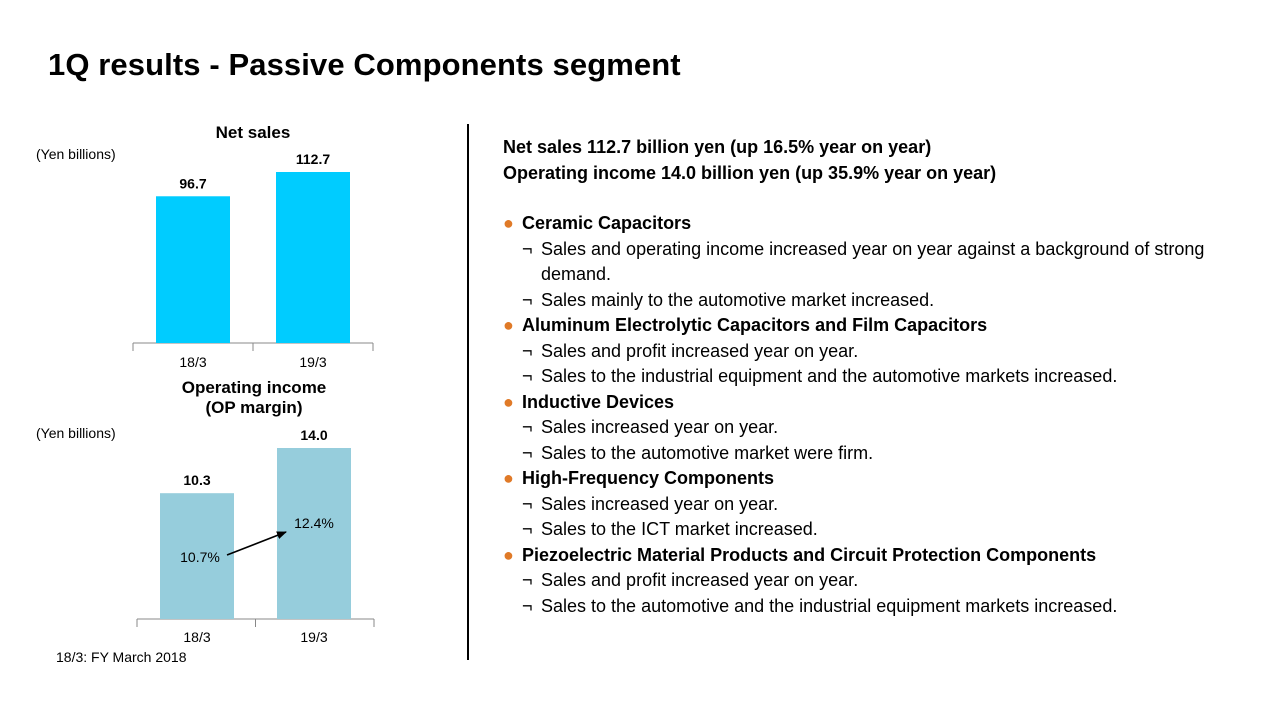  Describe the element at coordinates (76, 433) in the screenshot. I see `op-income-unit-label: (Yen billions)` at that location.